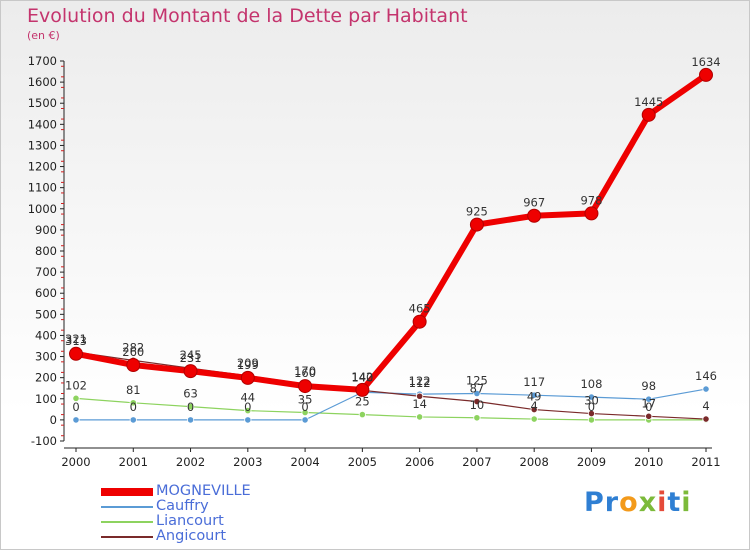 This screenshot has height=550, width=750. I want to click on data-label: 978, so click(591, 200).